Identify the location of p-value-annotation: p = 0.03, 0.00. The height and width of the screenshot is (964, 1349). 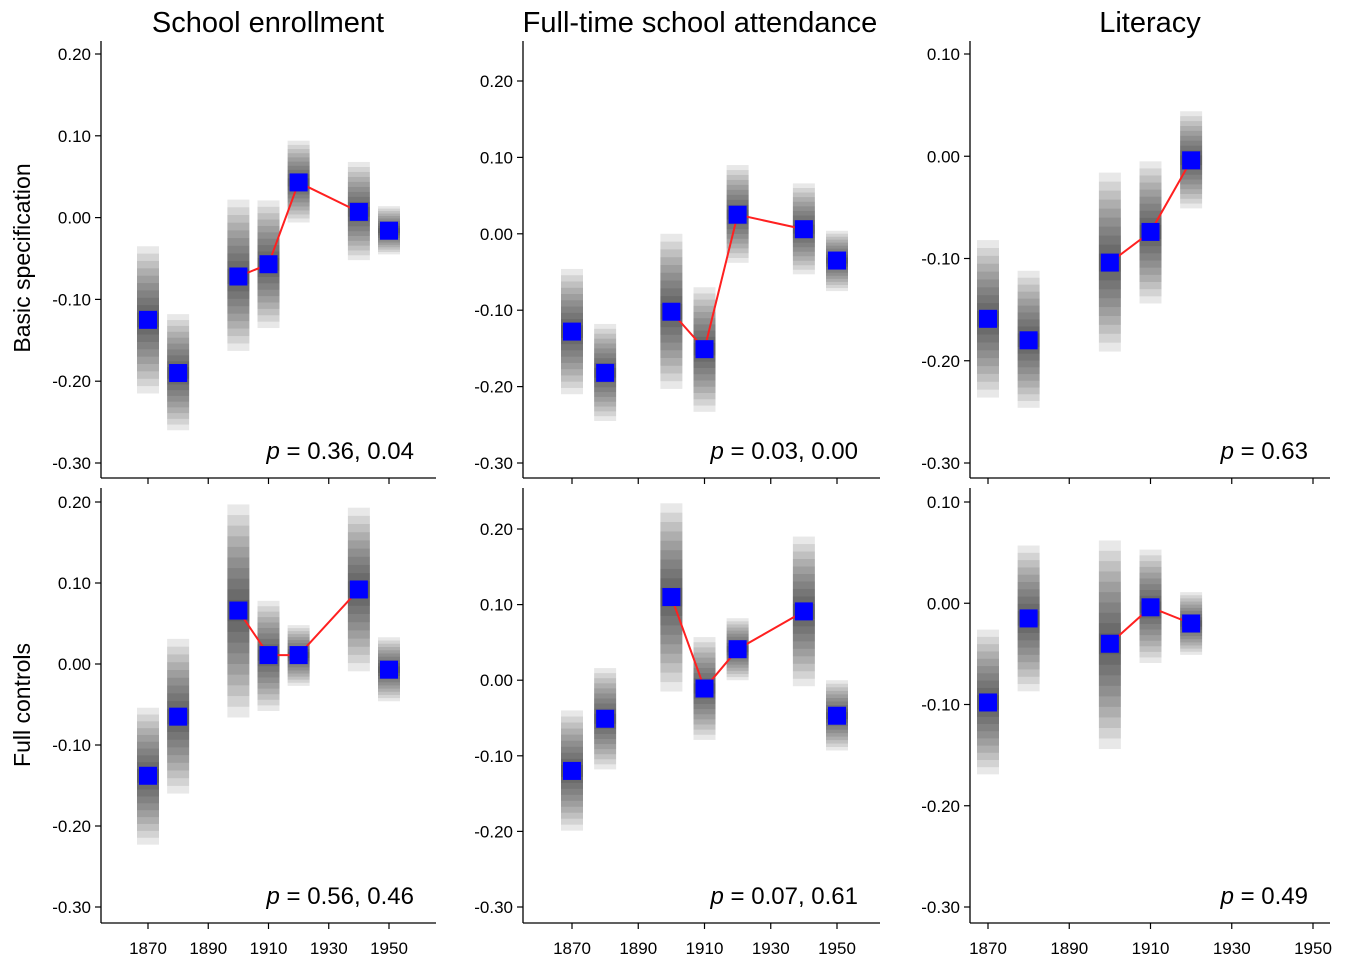
(784, 451).